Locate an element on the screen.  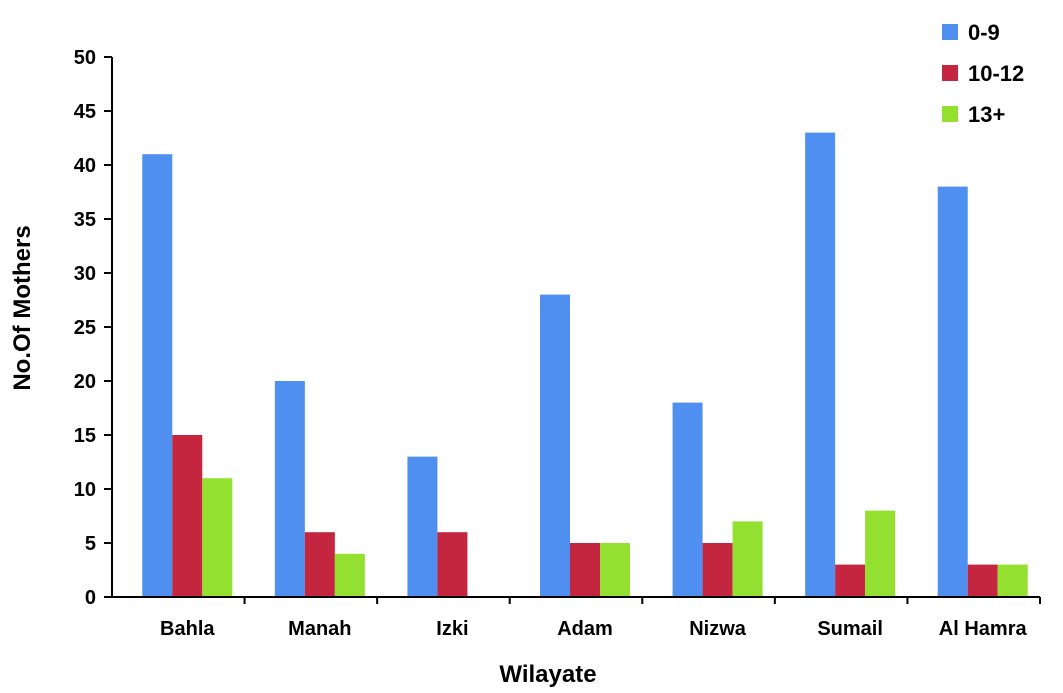
legend-label: 13+ is located at coordinates (986, 114).